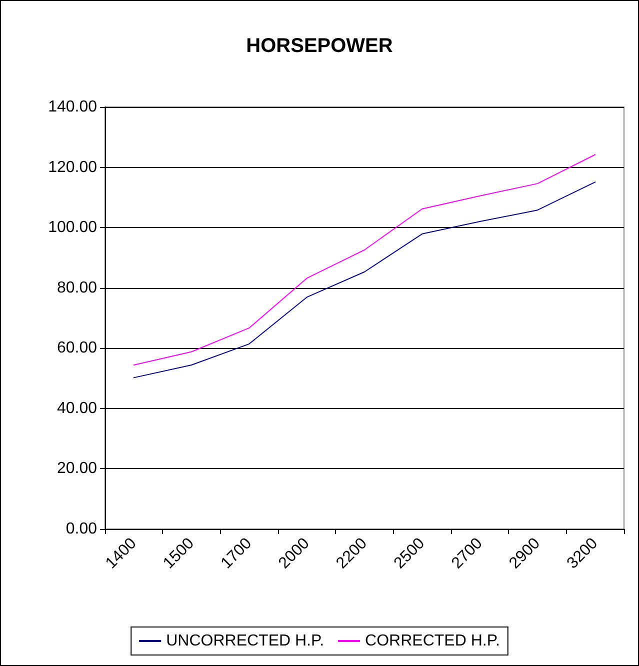  What do you see at coordinates (73, 227) in the screenshot?
I see `y-tick-label: 100.00` at bounding box center [73, 227].